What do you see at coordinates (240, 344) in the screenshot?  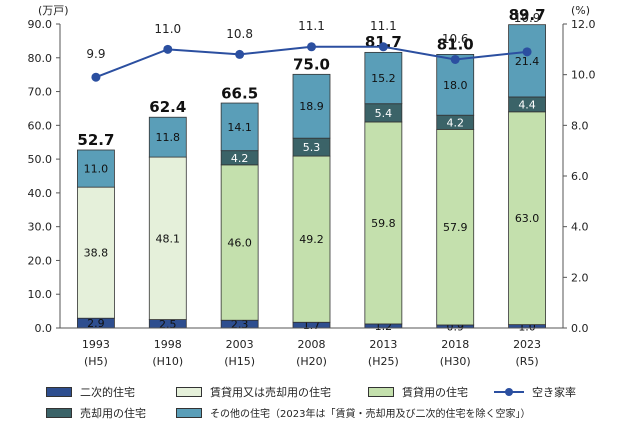 I see `x-tick-label-year: 2003` at bounding box center [240, 344].